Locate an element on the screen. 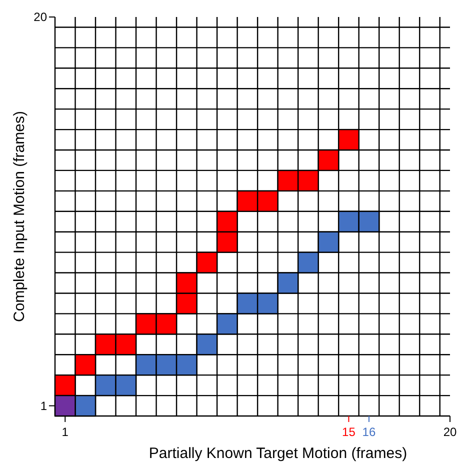 The width and height of the screenshot is (464, 465). y-axis-title: Complete Input Motion (frames) is located at coordinates (19, 216).